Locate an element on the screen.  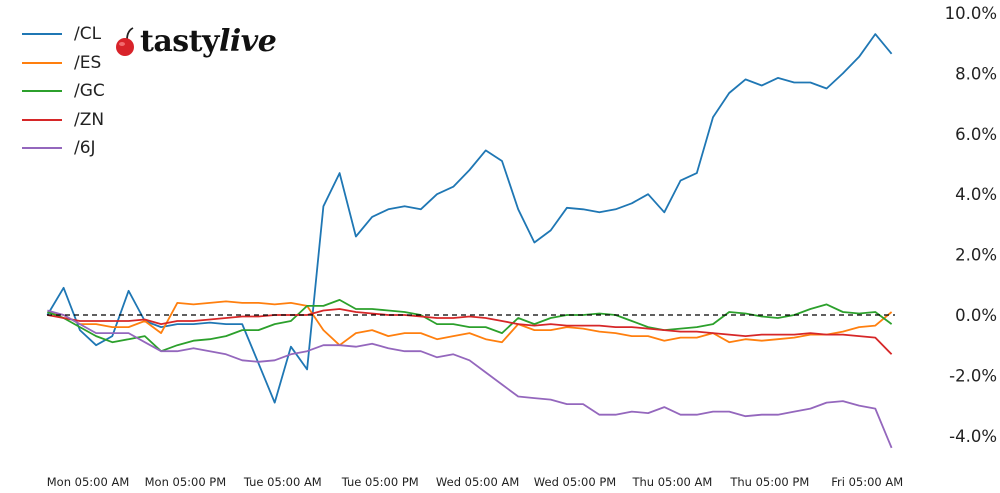
tastylive-logo: tastylive is located at coordinates (194, 41).